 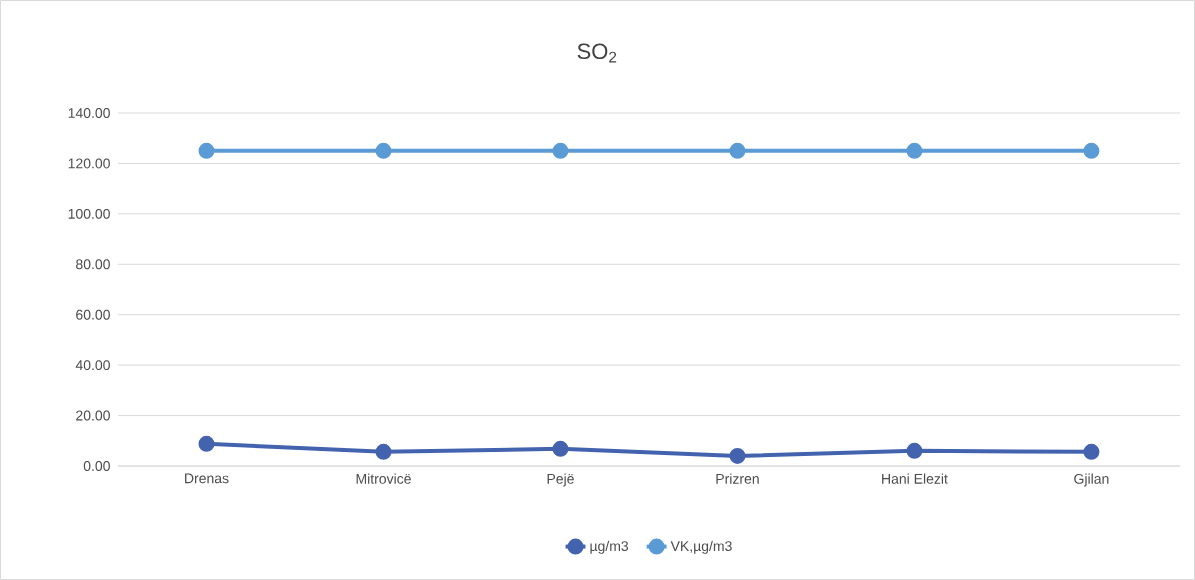 I want to click on y-tick-label: 60.00, so click(x=93, y=314).